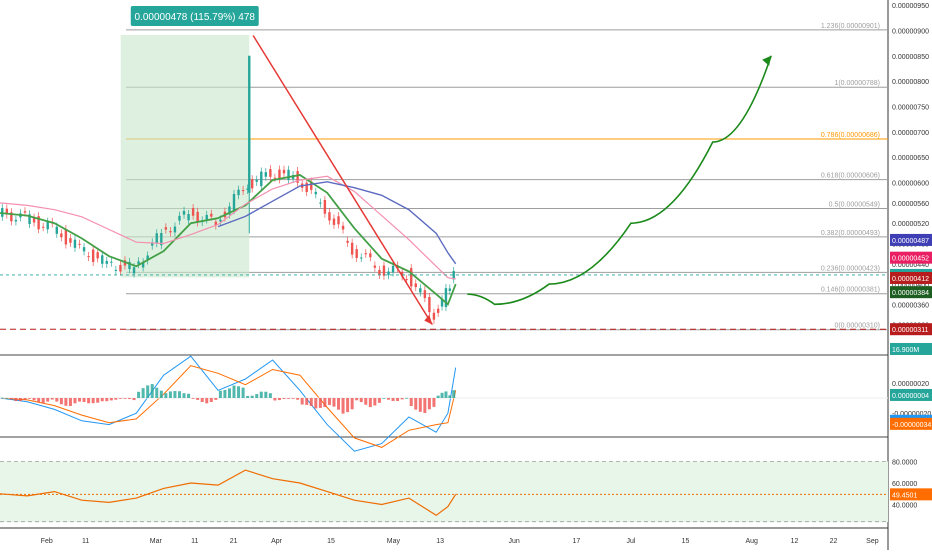  I want to click on macd-tick-label: -0.00000020, so click(911, 414).